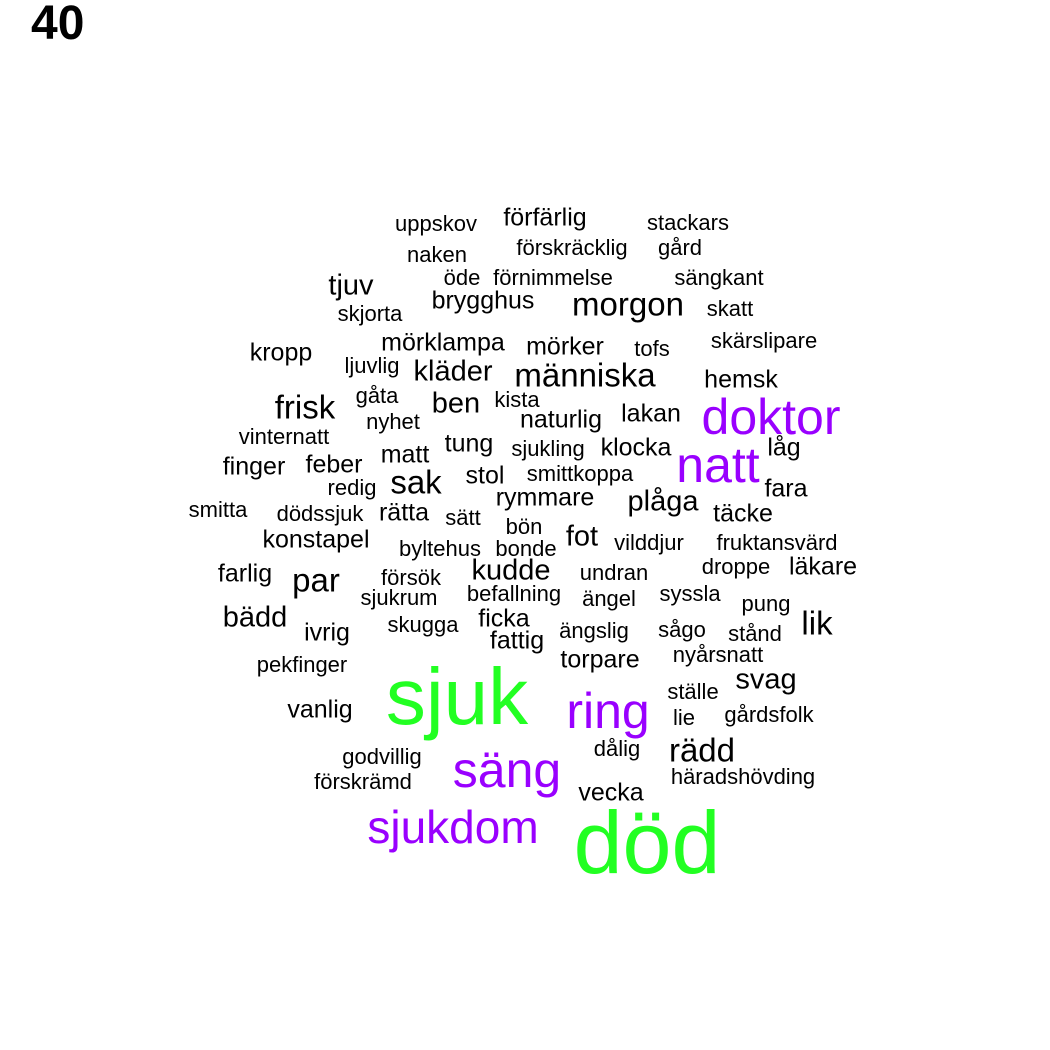  What do you see at coordinates (585, 375) in the screenshot?
I see `cloud-word: människa` at bounding box center [585, 375].